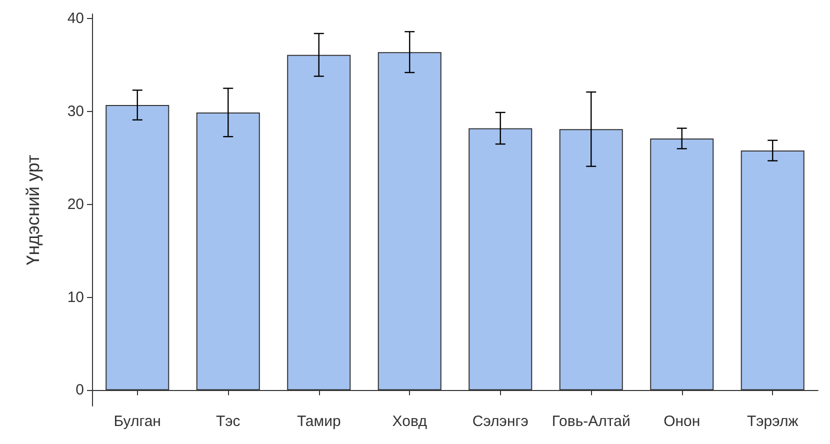 The height and width of the screenshot is (444, 830). What do you see at coordinates (772, 421) in the screenshot?
I see `x-tick-label: Тэрэлж` at bounding box center [772, 421].